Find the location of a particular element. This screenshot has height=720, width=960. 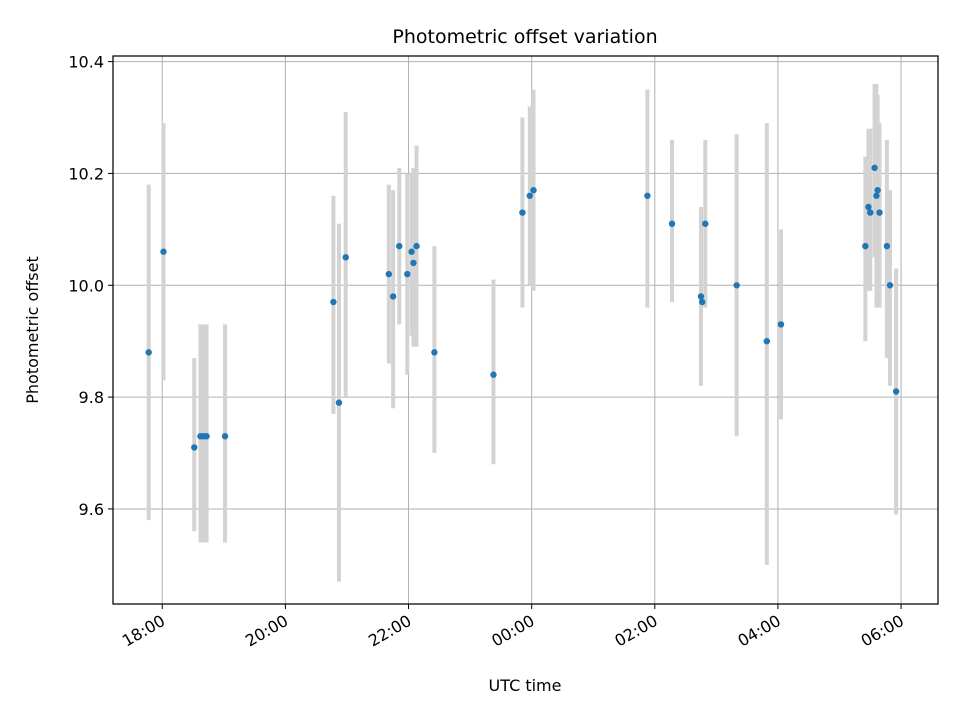

y-tick-label: 9.6 is located at coordinates (91, 509).